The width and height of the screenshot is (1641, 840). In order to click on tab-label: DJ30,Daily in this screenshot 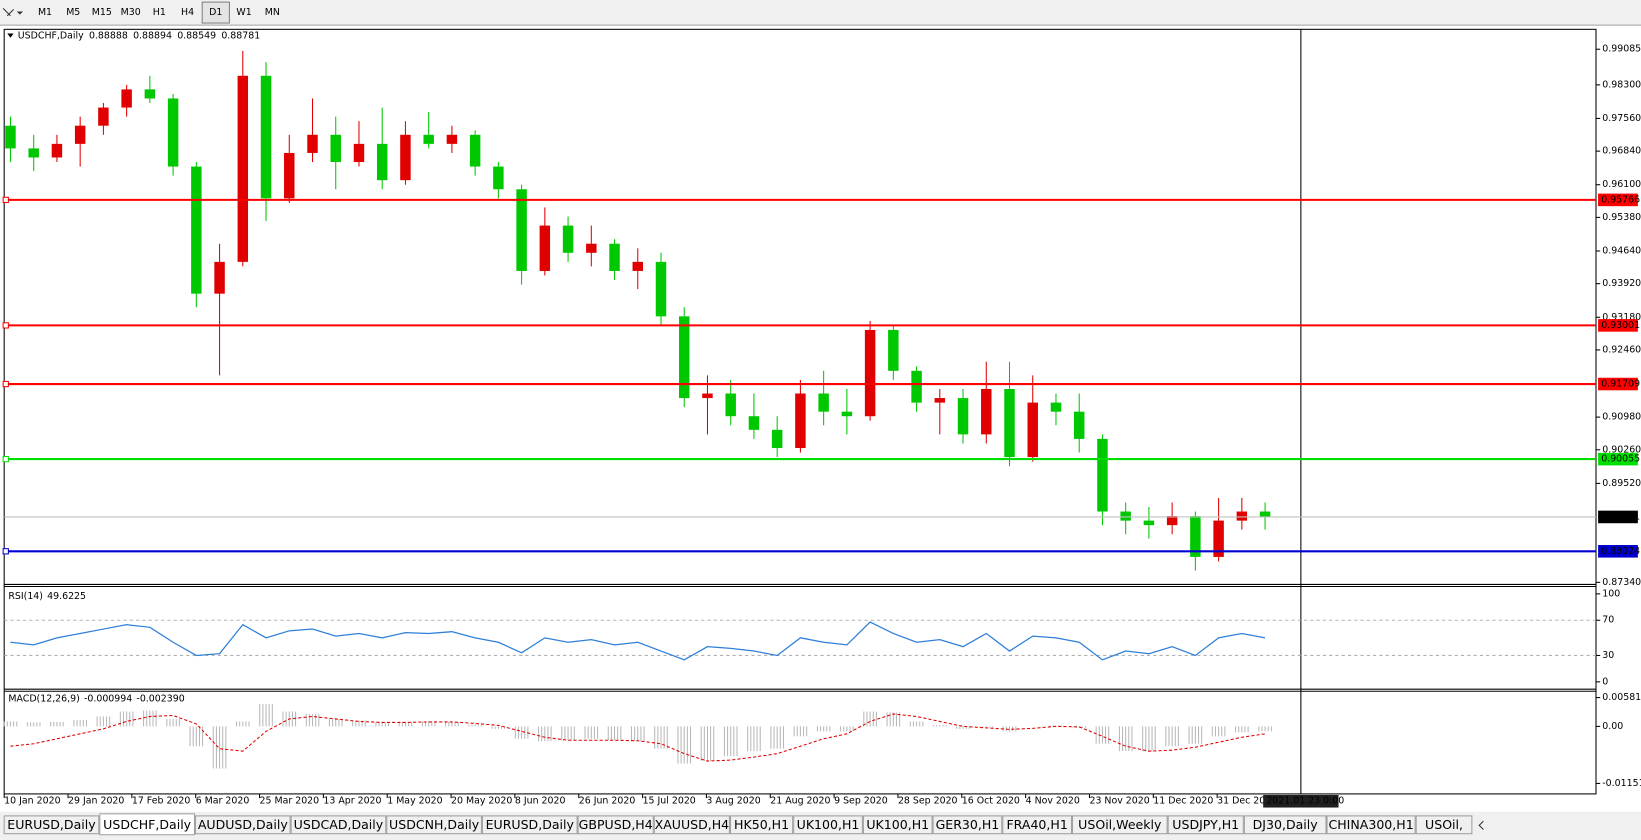, I will do `click(1286, 824)`.